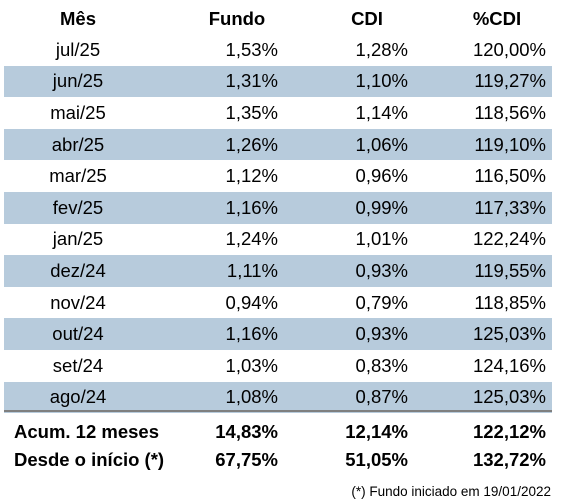  Describe the element at coordinates (278, 19) in the screenshot. I see `table-header: Mês Fundo CDI %CDI` at that location.